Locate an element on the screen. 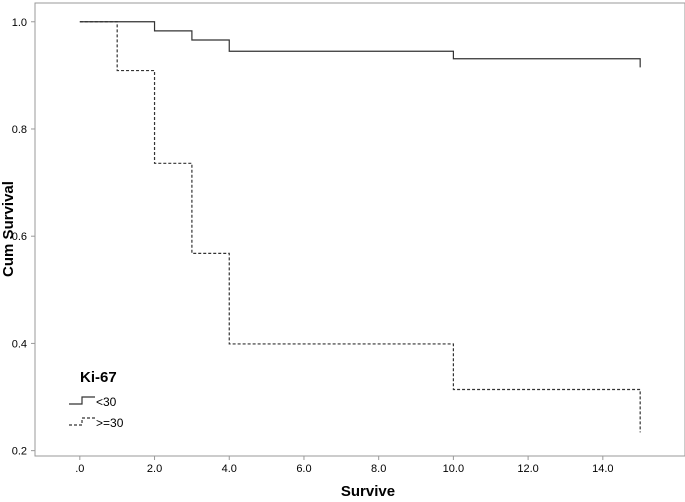  x-tick-label: 6.0 is located at coordinates (303, 469).